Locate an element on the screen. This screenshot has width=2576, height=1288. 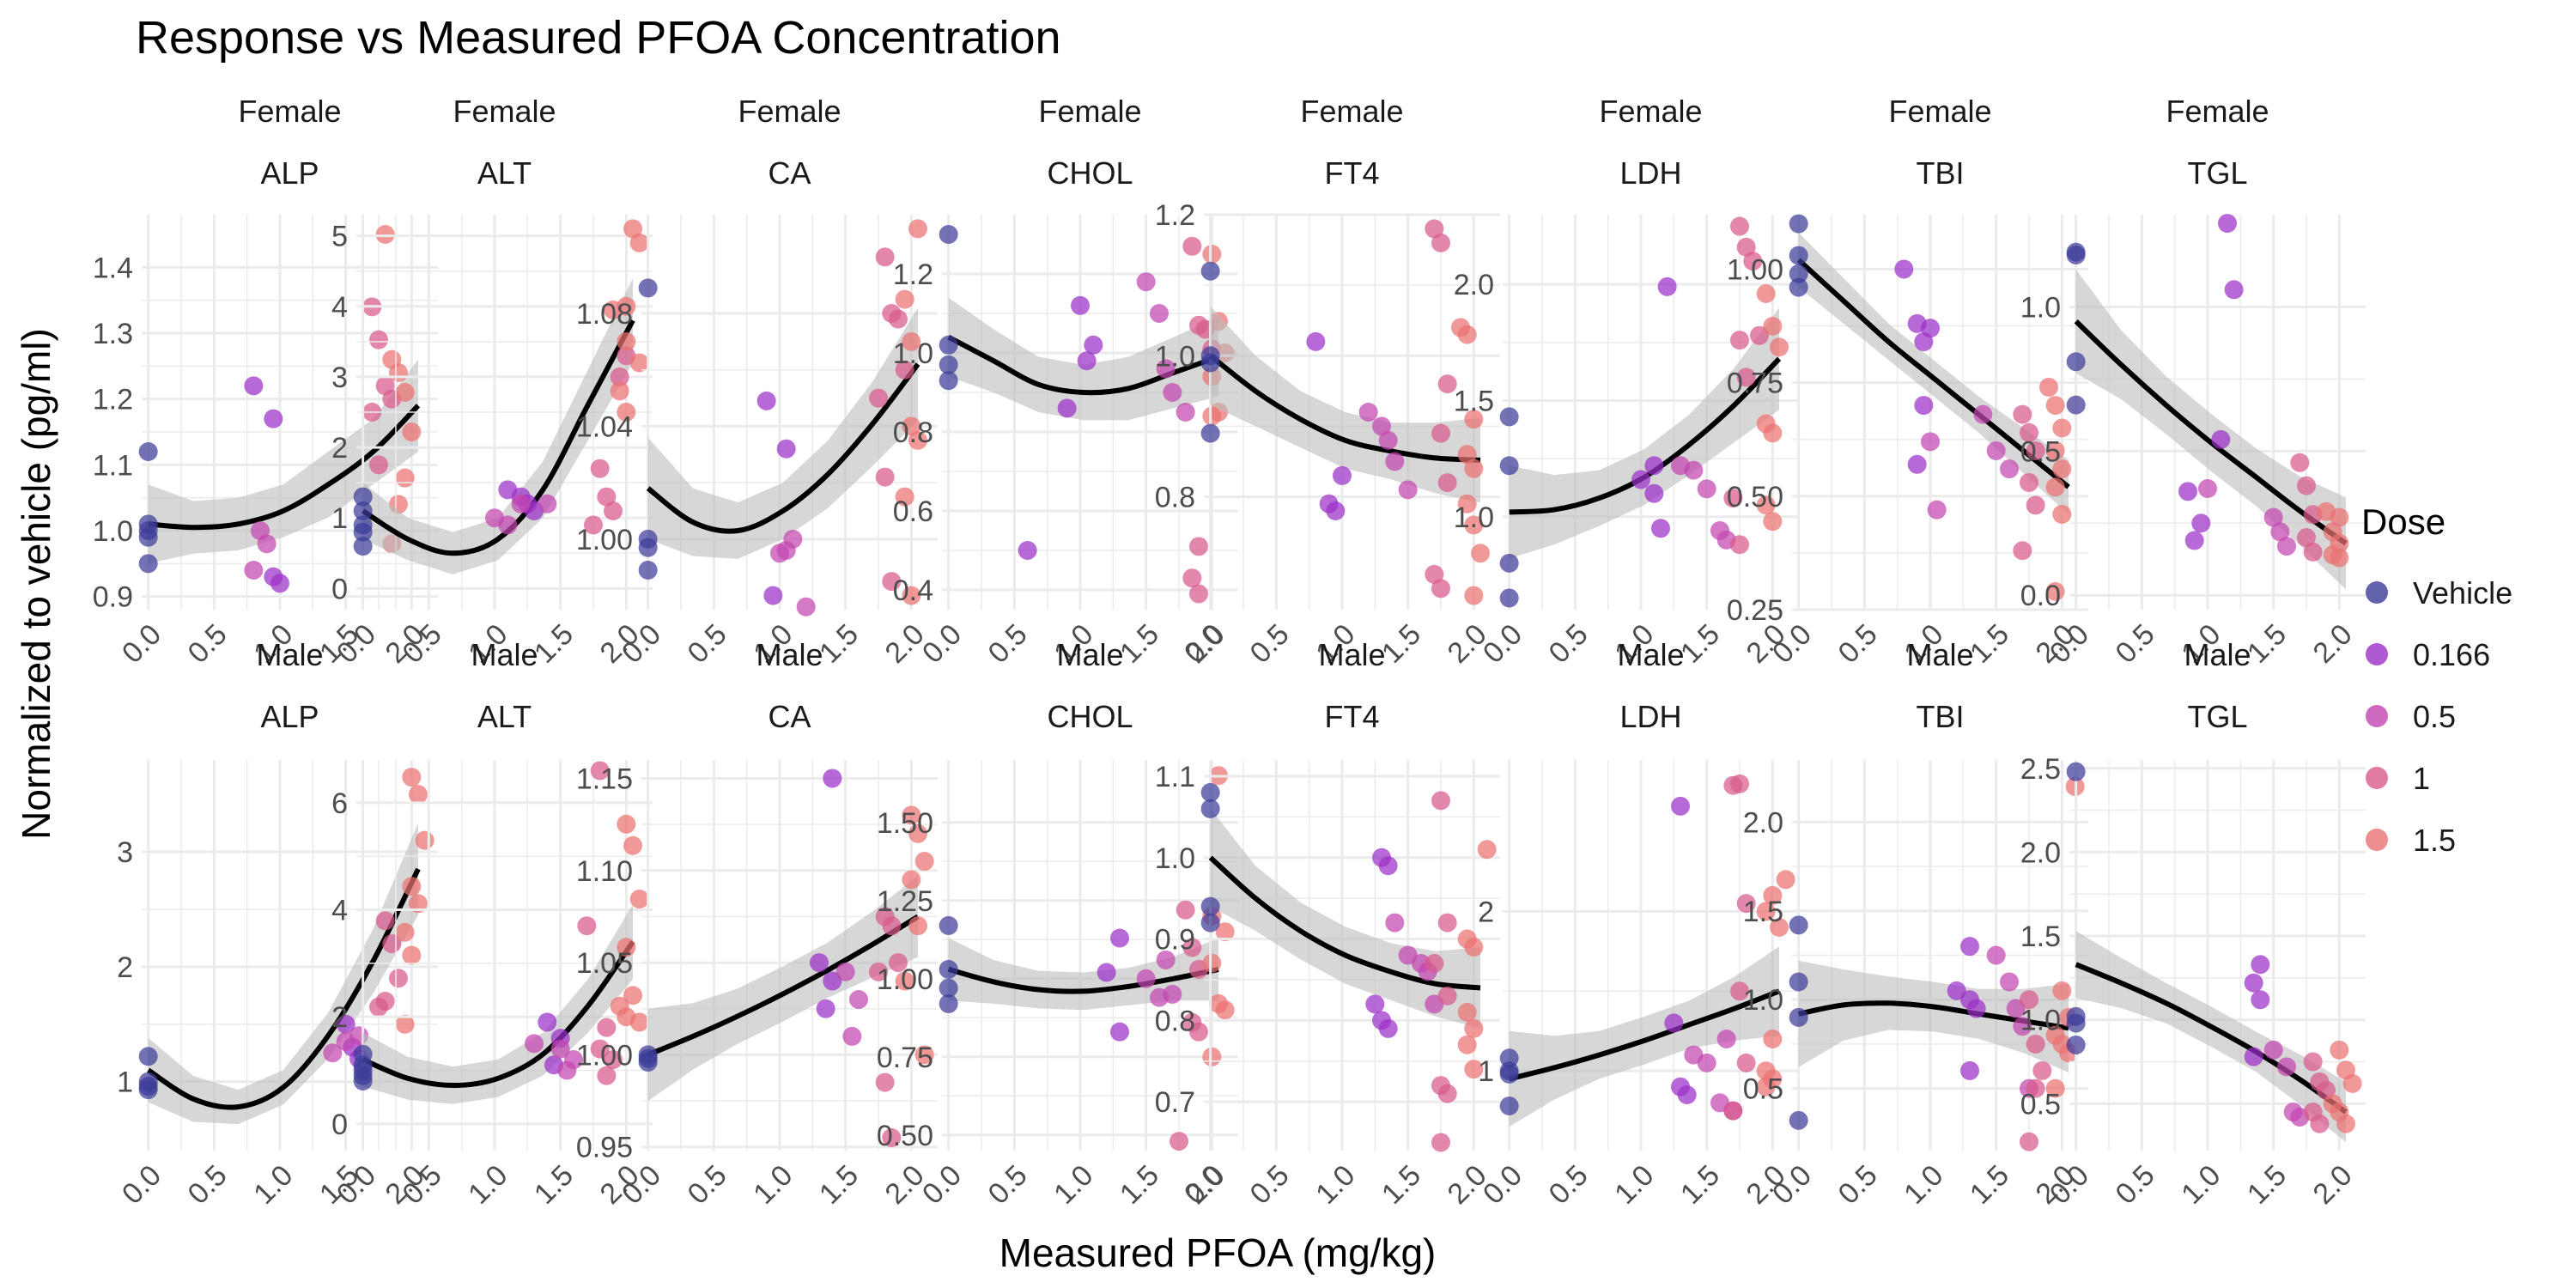
facet-strip-sex: Male is located at coordinates (1939, 654).